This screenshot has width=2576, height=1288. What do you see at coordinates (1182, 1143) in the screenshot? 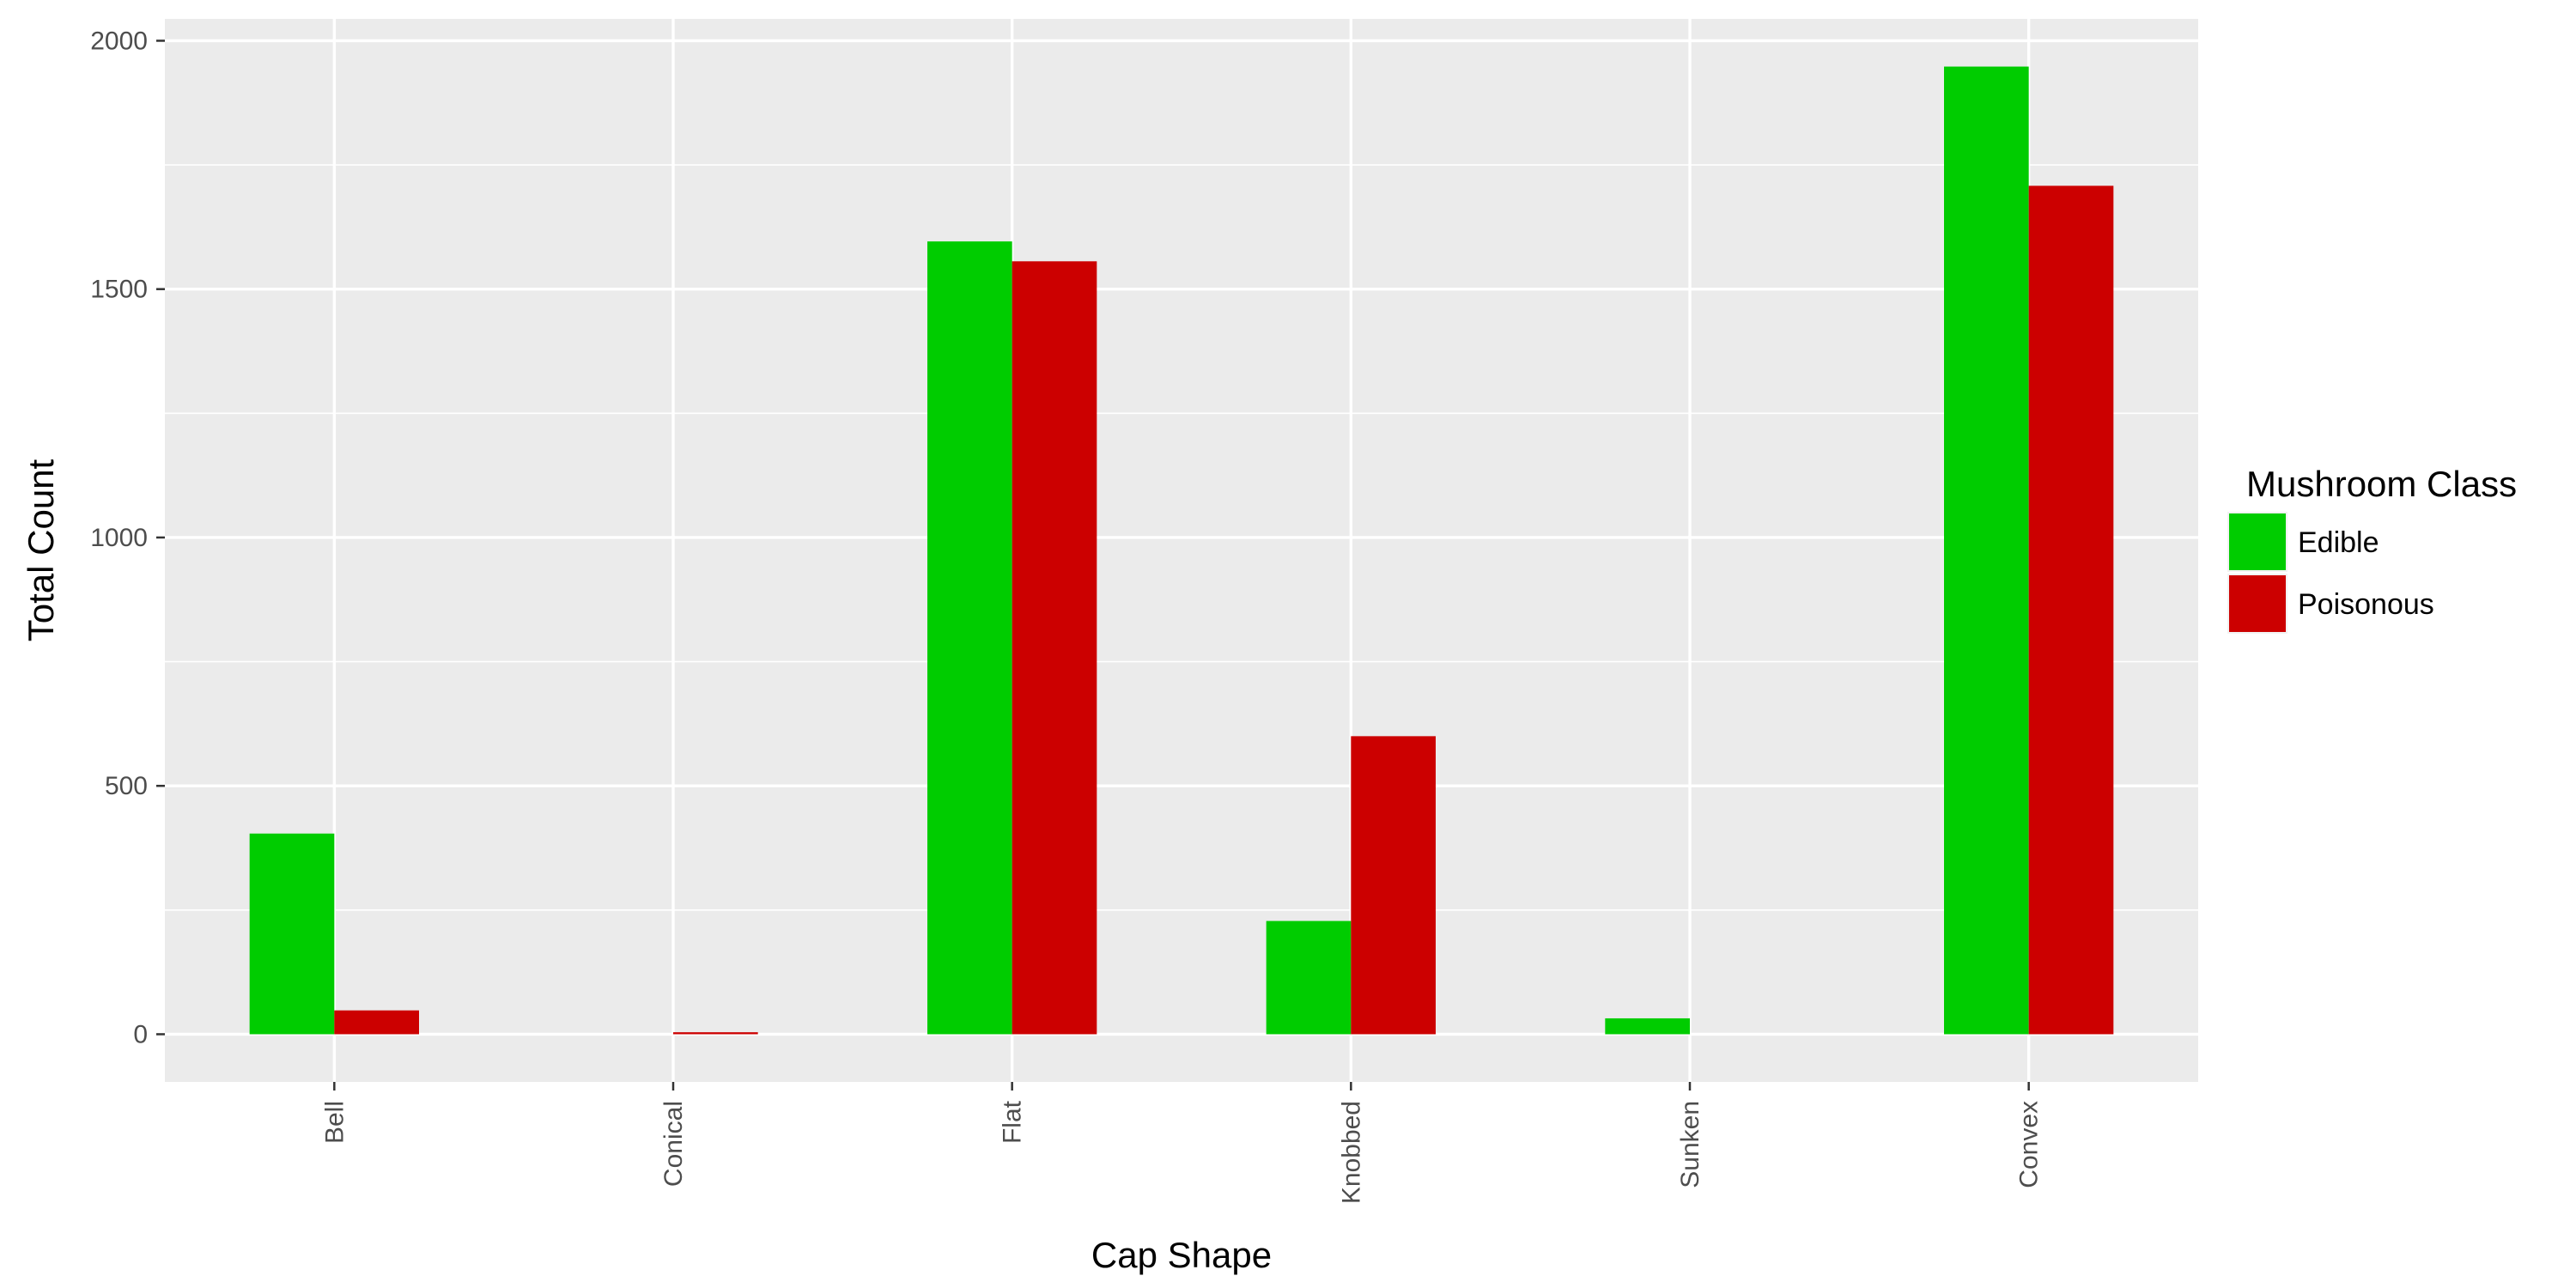
I see `x-axis: Bell Conical Flat Knobbed Sunken Convex` at bounding box center [1182, 1143].